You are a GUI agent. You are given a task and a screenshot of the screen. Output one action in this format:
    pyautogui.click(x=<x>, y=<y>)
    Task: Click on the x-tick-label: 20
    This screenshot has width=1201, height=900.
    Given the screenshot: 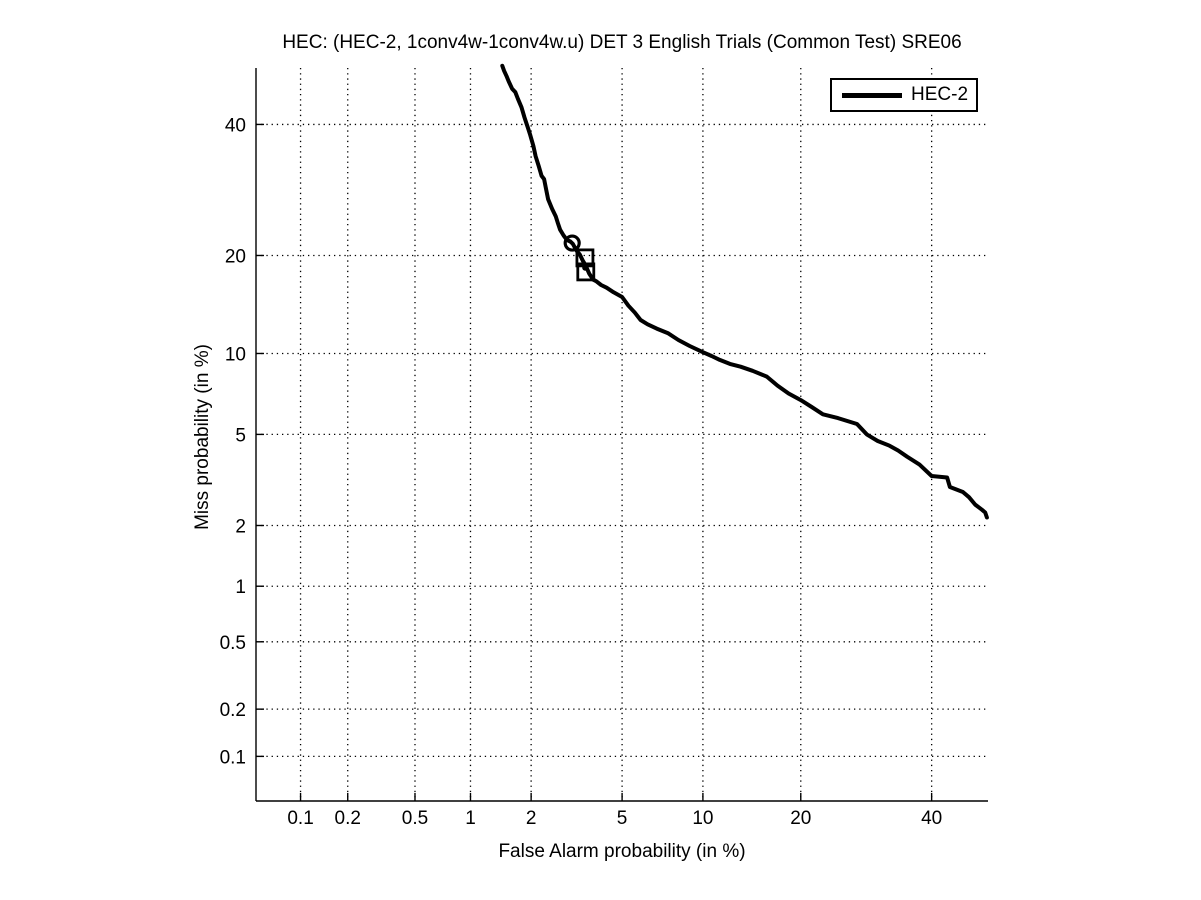 What is the action you would take?
    pyautogui.click(x=800, y=818)
    